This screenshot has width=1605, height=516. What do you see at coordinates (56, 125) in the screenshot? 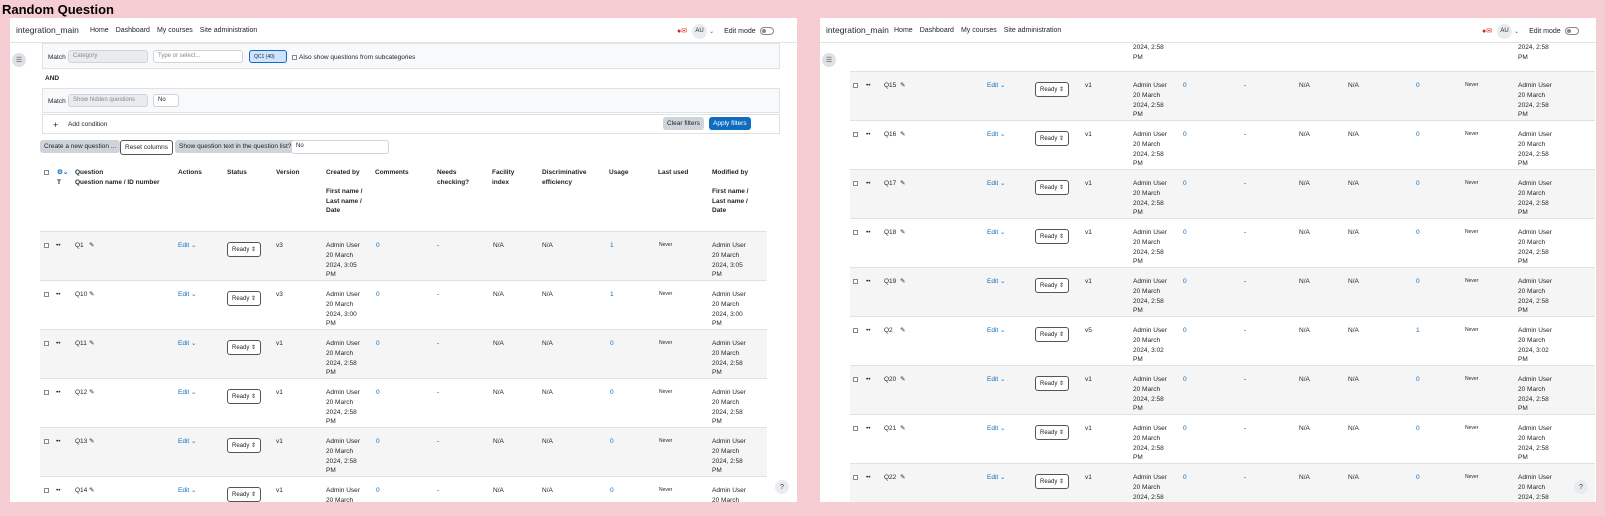
I see `add-icon: +` at bounding box center [56, 125].